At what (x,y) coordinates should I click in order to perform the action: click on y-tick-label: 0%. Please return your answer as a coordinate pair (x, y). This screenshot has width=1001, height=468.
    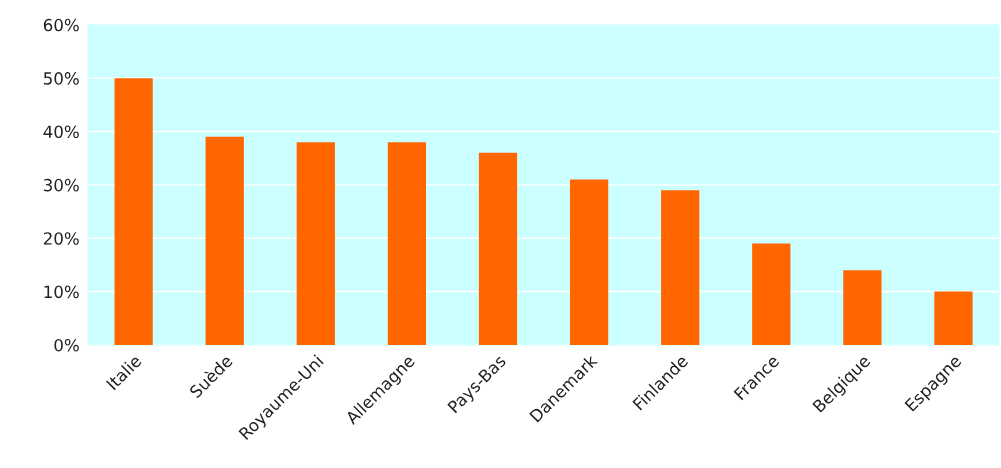
    Looking at the image, I should click on (66, 345).